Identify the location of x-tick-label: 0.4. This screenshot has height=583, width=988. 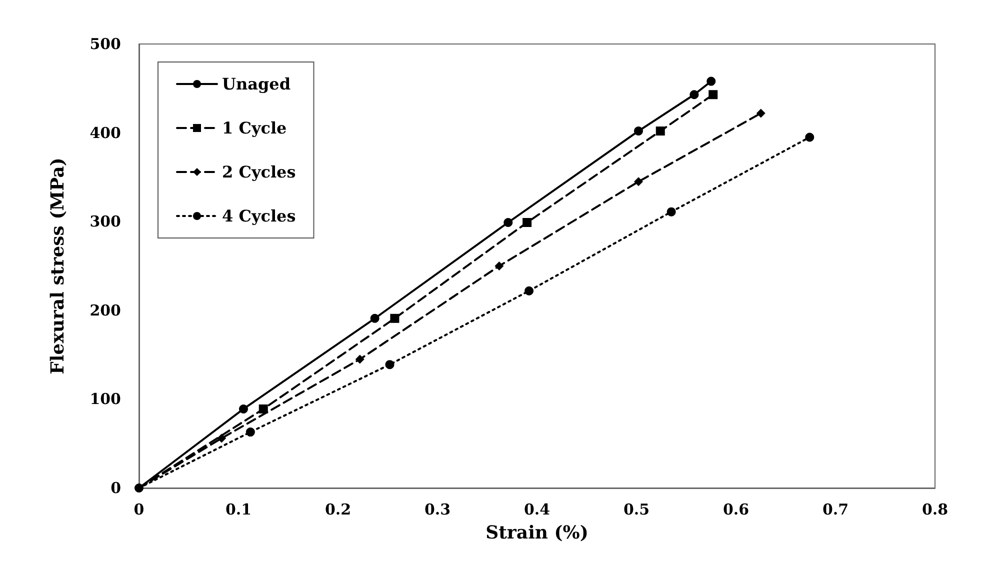
(537, 509).